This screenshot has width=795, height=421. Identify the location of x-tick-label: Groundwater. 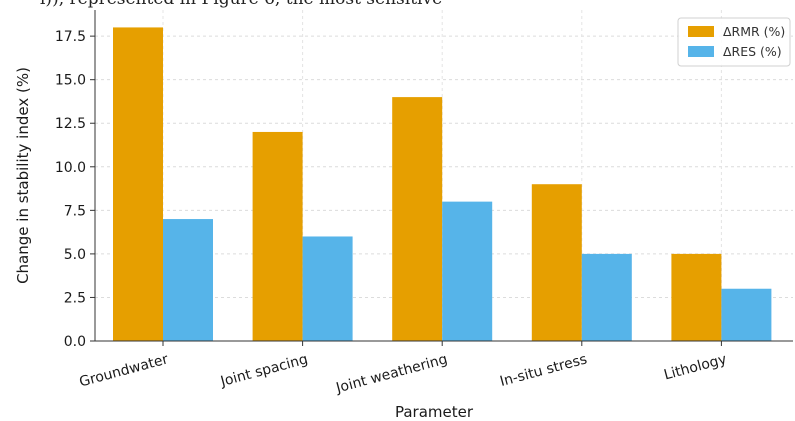
(124, 370).